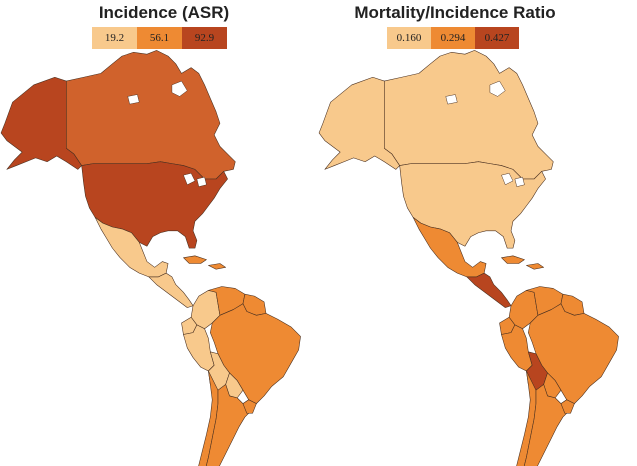 This screenshot has width=637, height=466. Describe the element at coordinates (204, 38) in the screenshot. I see `incidence-legend-high: 92.9` at that location.